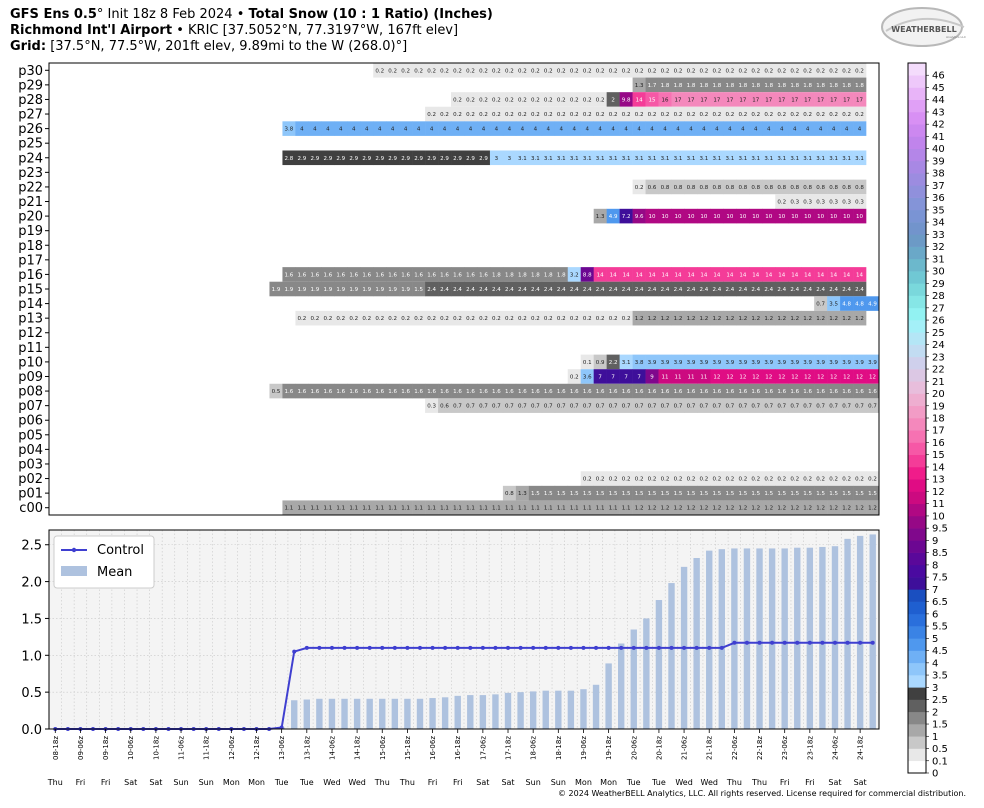 The width and height of the screenshot is (984, 808). What do you see at coordinates (938, 125) in the screenshot?
I see `colorbar-label: 42` at bounding box center [938, 125].